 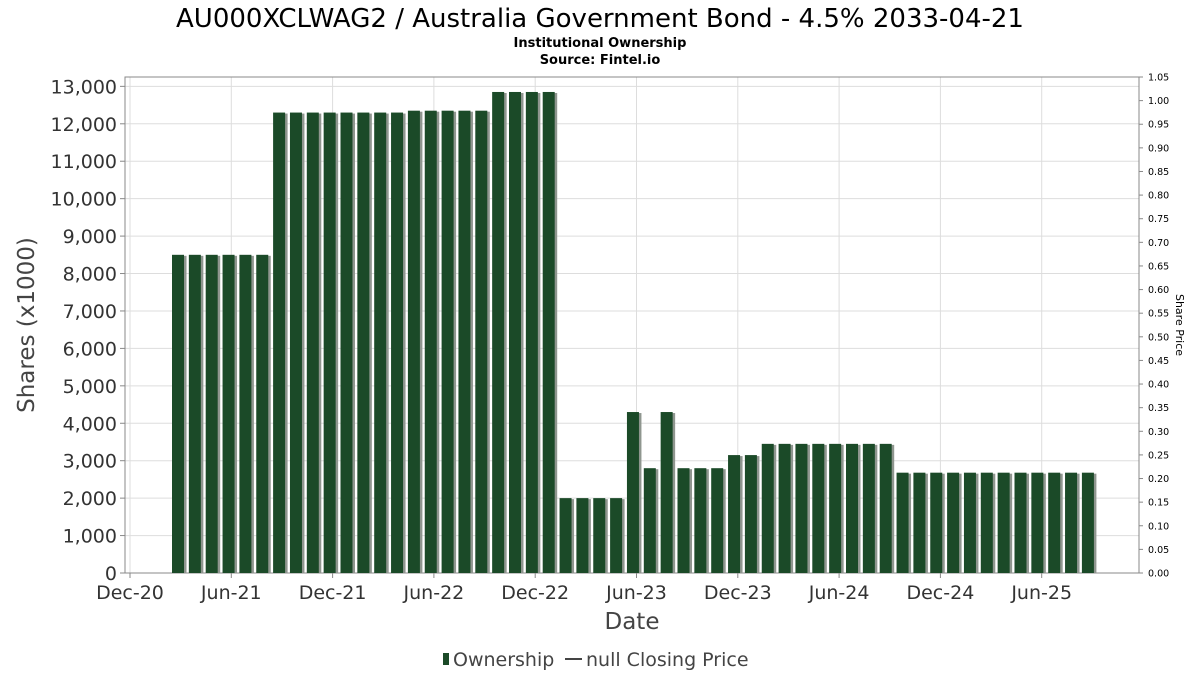 I want to click on y2-tick-label: 0.00, so click(x=1158, y=574).